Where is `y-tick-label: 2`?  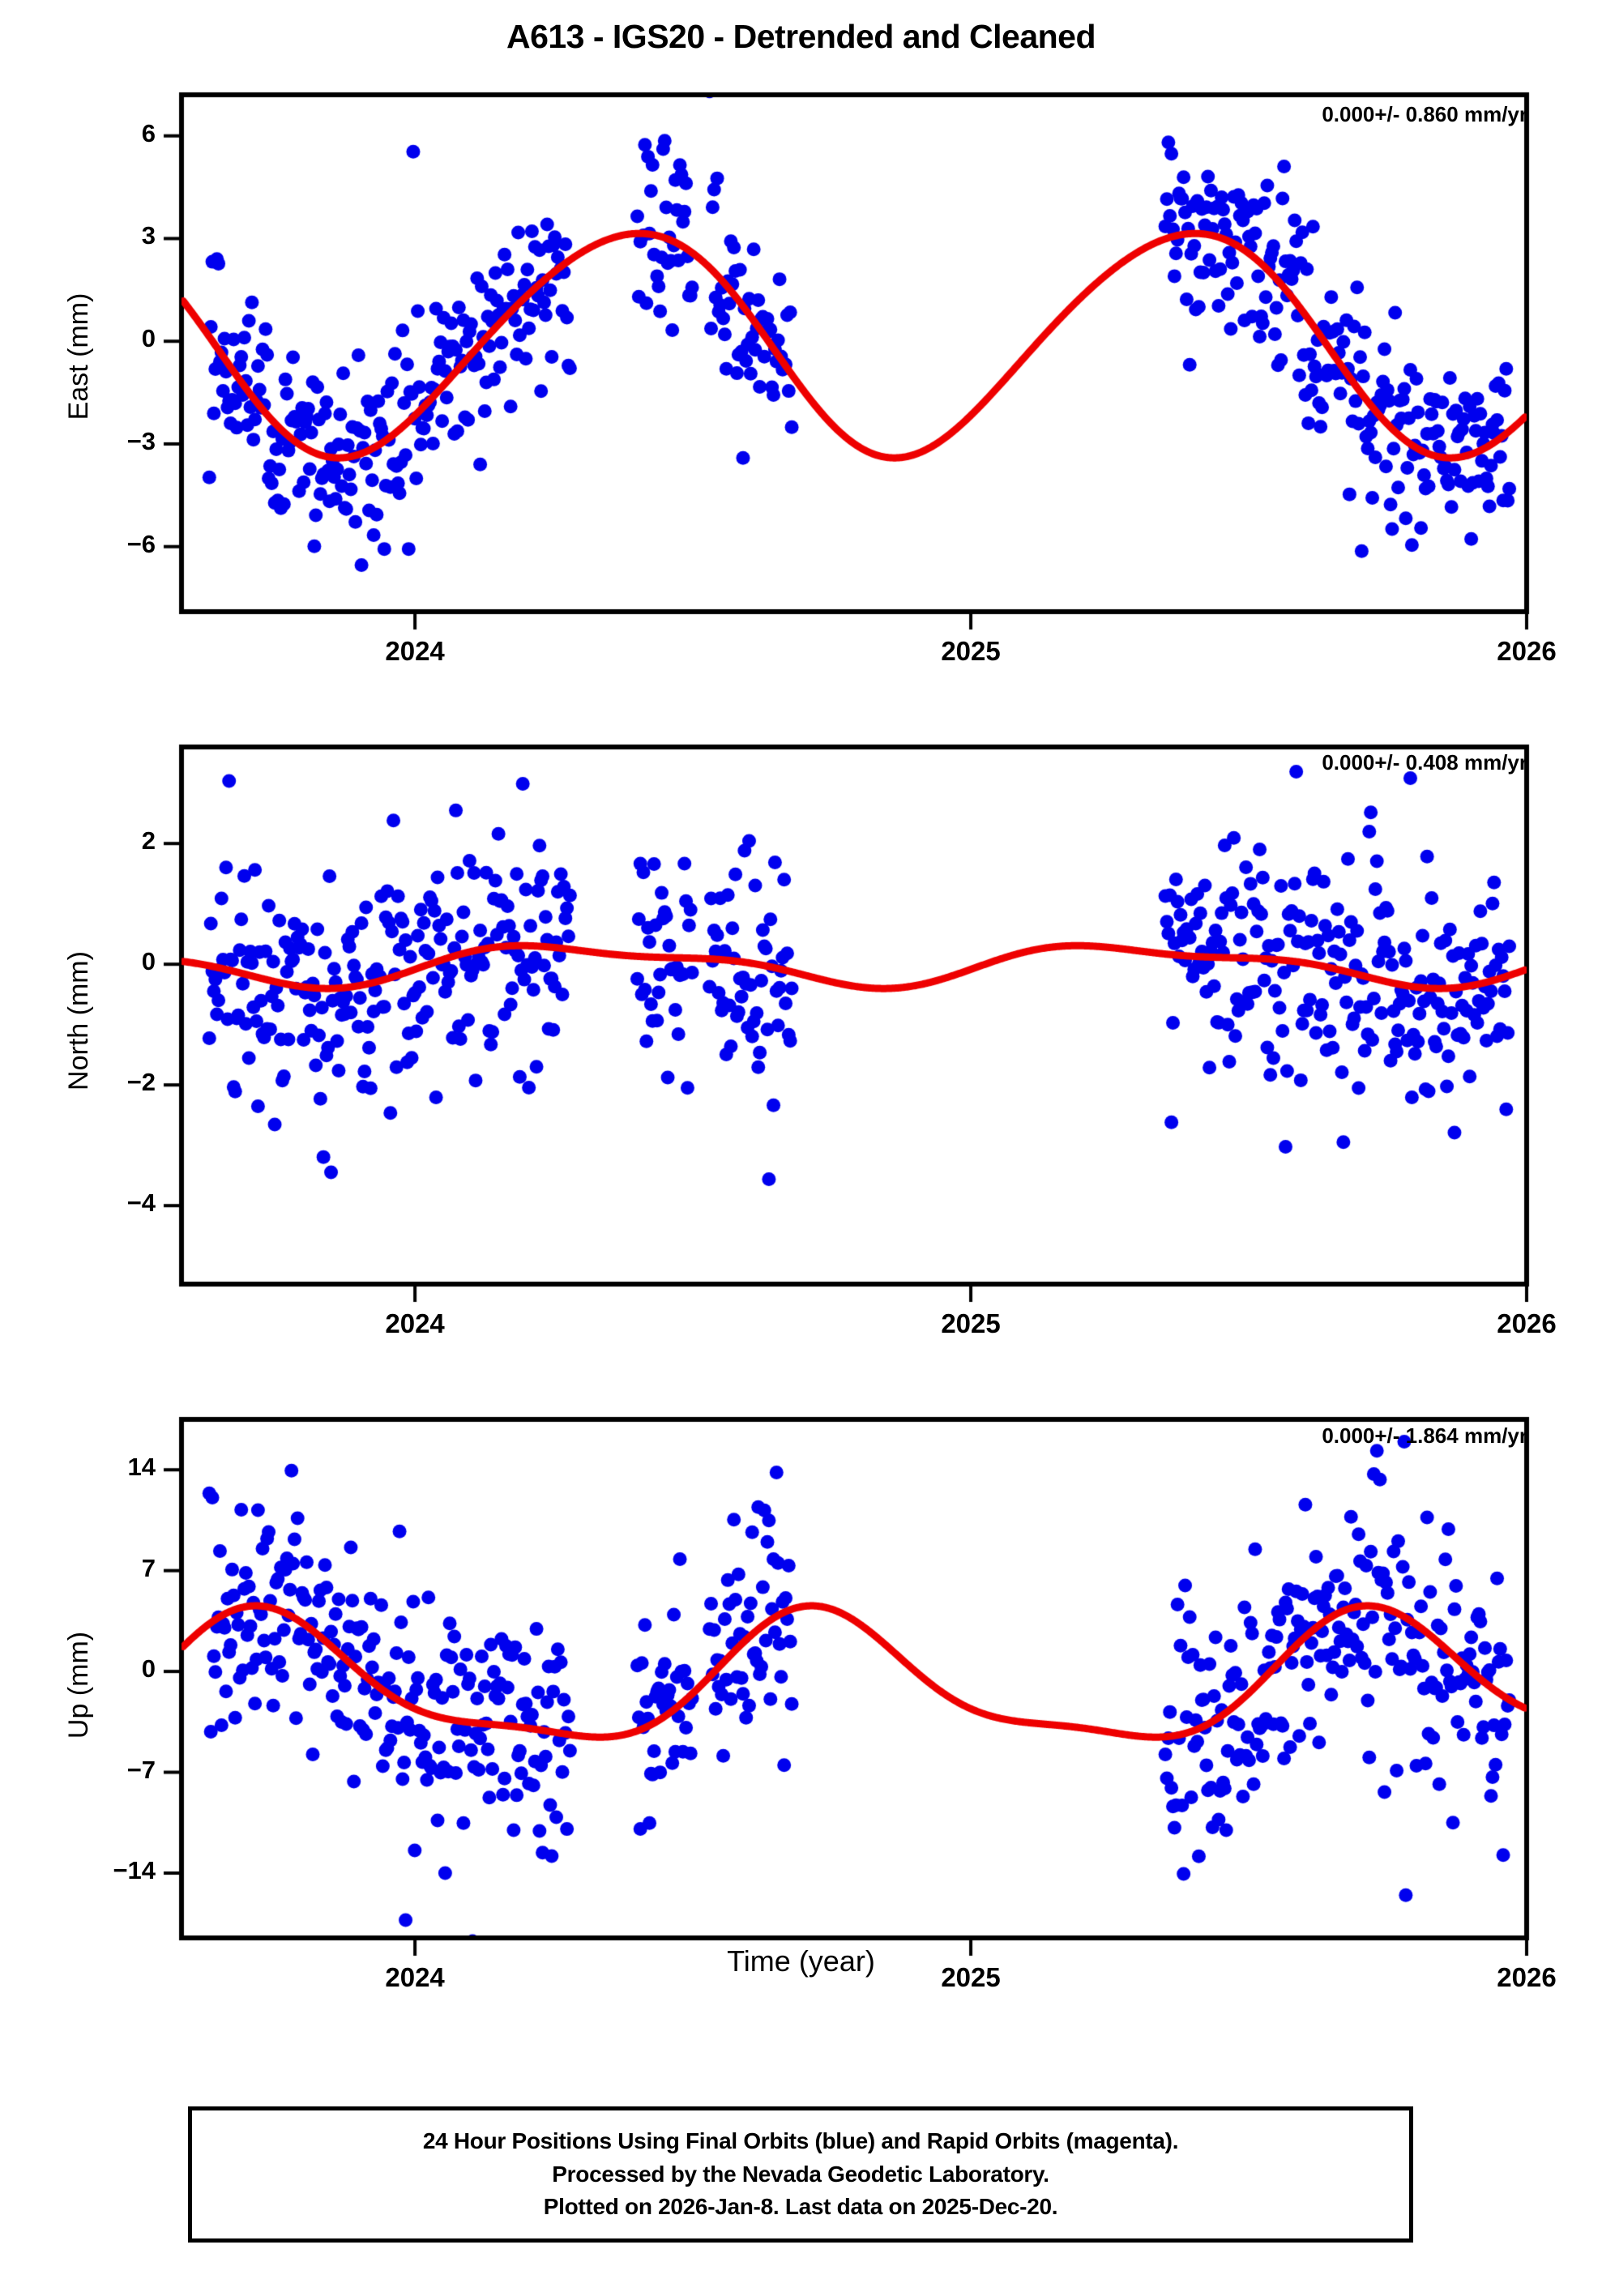
y-tick-label: 2 is located at coordinates (148, 841).